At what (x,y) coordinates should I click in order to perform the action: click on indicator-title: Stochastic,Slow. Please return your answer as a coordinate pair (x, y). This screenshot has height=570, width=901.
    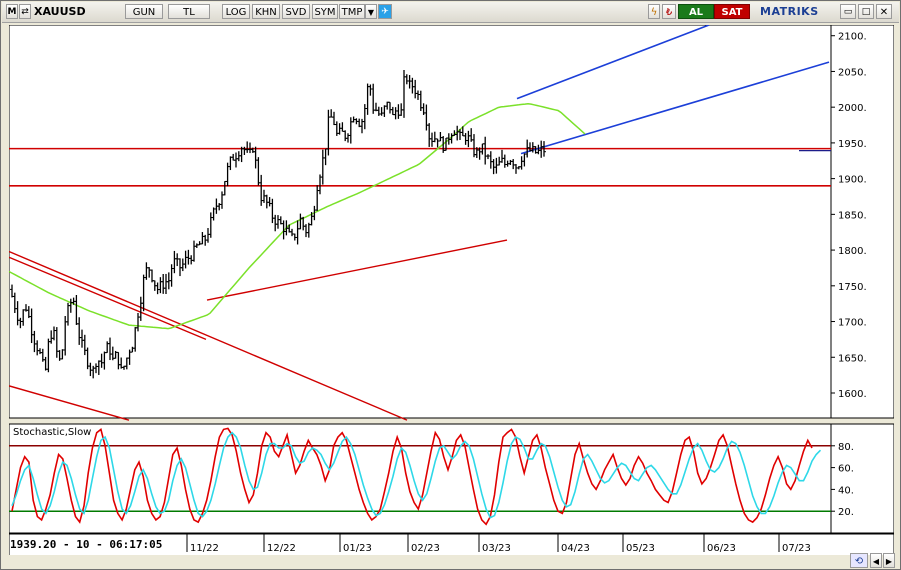
    Looking at the image, I should click on (52, 432).